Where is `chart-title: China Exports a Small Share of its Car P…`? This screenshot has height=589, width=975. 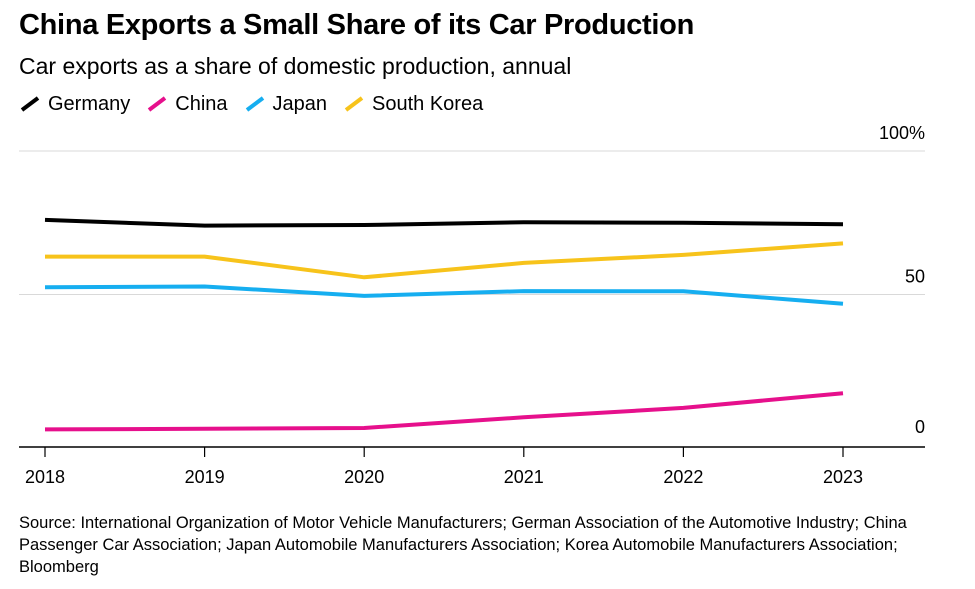 chart-title: China Exports a Small Share of its Car P… is located at coordinates (356, 25).